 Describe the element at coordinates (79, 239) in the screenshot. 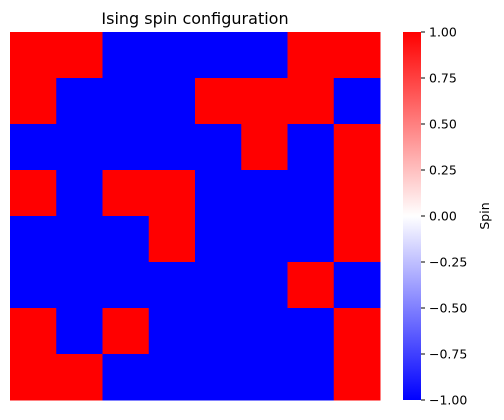

I see `heatmap-cell-r4-c1` at that location.